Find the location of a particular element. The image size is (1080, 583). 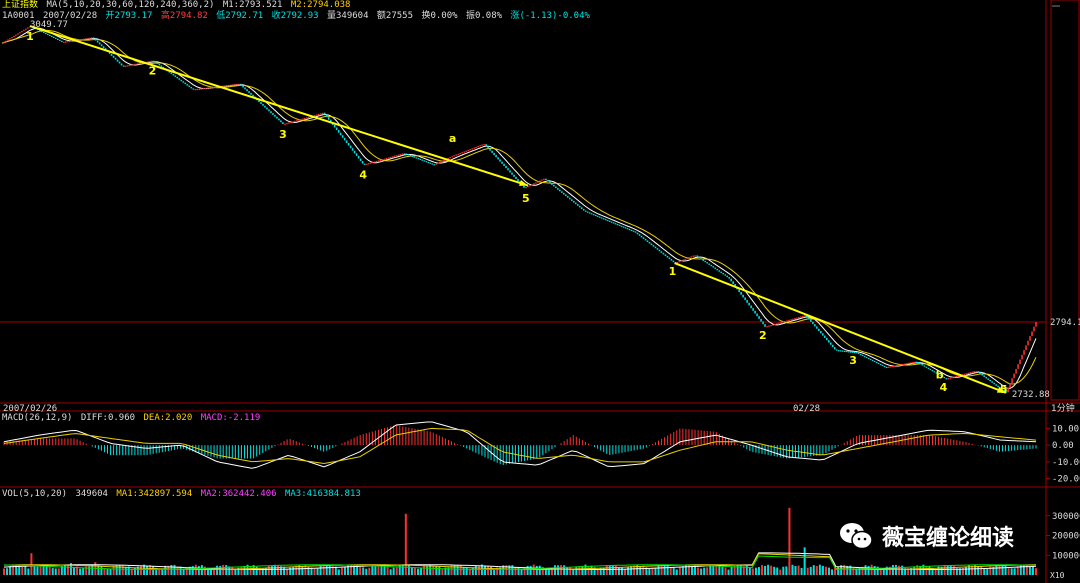

macd-diff-line is located at coordinates (520, 445).